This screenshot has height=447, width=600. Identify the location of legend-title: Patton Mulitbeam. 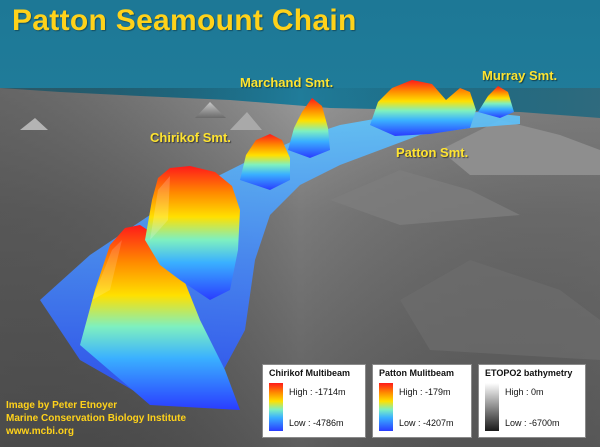
(417, 373).